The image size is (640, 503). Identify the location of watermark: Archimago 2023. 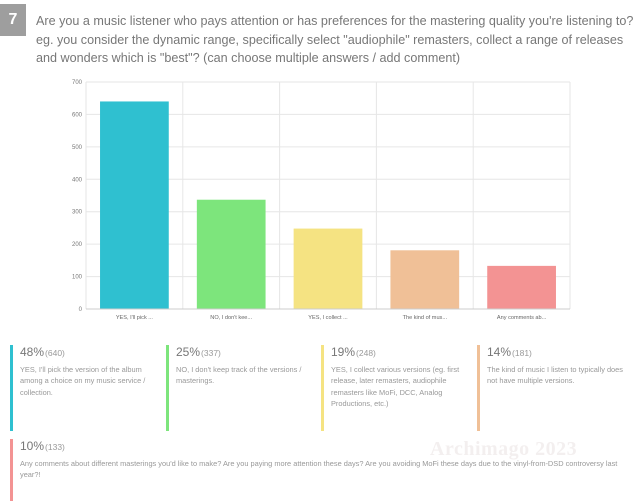
(504, 449).